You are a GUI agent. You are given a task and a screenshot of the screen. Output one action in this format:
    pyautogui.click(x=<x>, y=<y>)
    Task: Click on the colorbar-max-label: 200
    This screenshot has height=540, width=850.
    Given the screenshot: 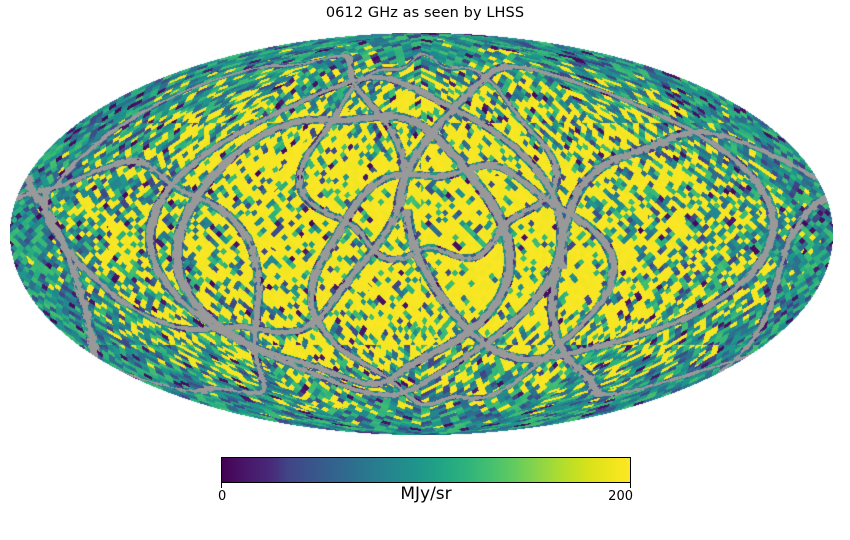 What is the action you would take?
    pyautogui.click(x=620, y=496)
    